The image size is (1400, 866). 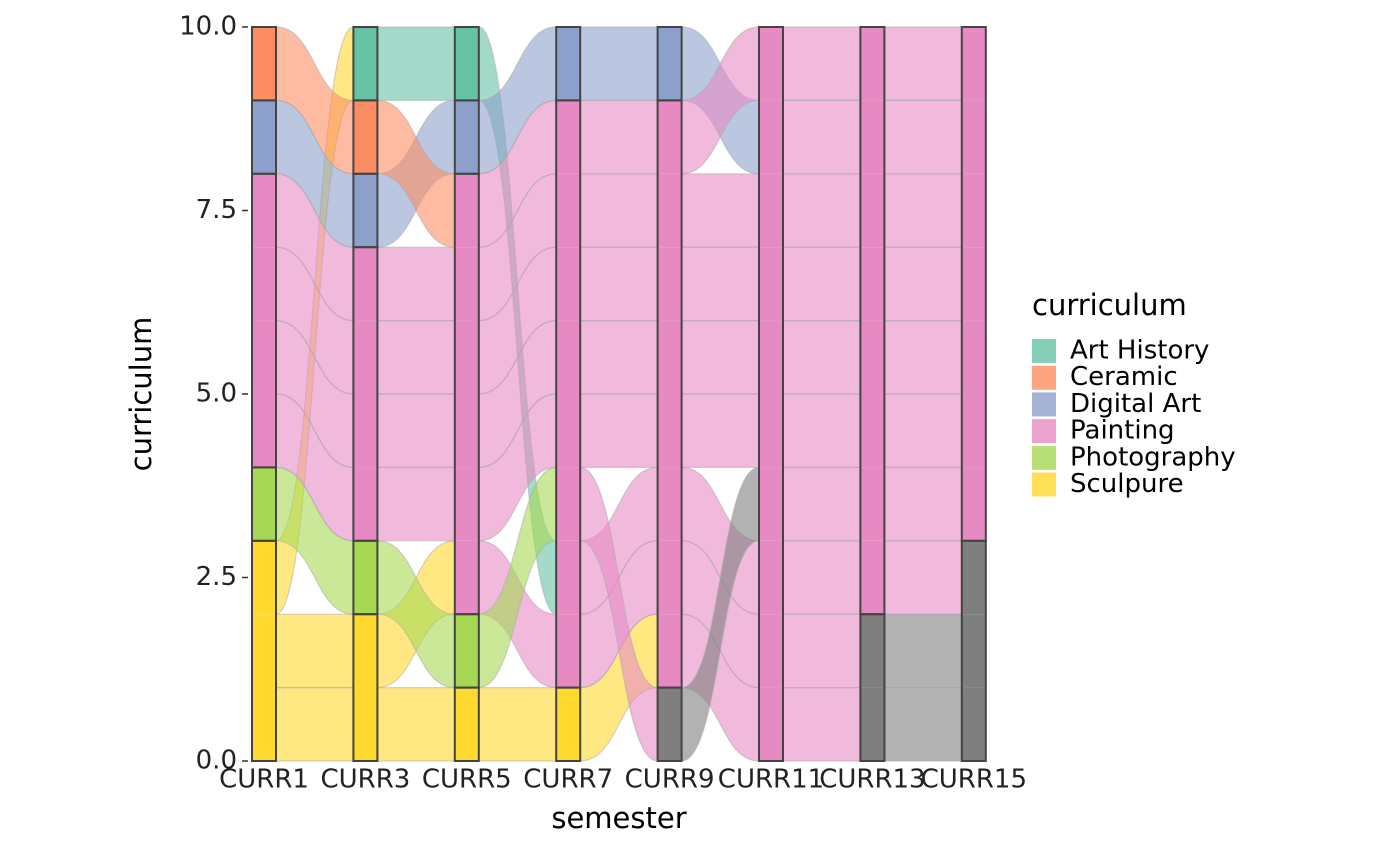 What do you see at coordinates (568, 780) in the screenshot?
I see `x-tick-label: CURR7` at bounding box center [568, 780].